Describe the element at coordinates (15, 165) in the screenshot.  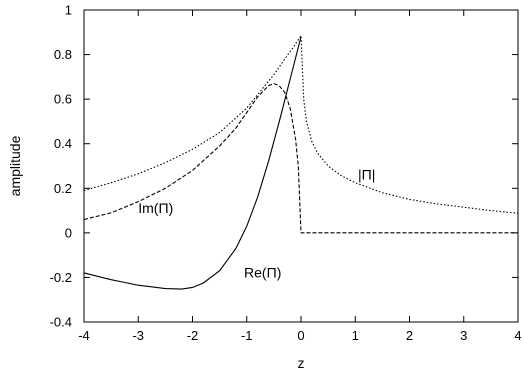
I see `y-axis-label: amplitude` at that location.